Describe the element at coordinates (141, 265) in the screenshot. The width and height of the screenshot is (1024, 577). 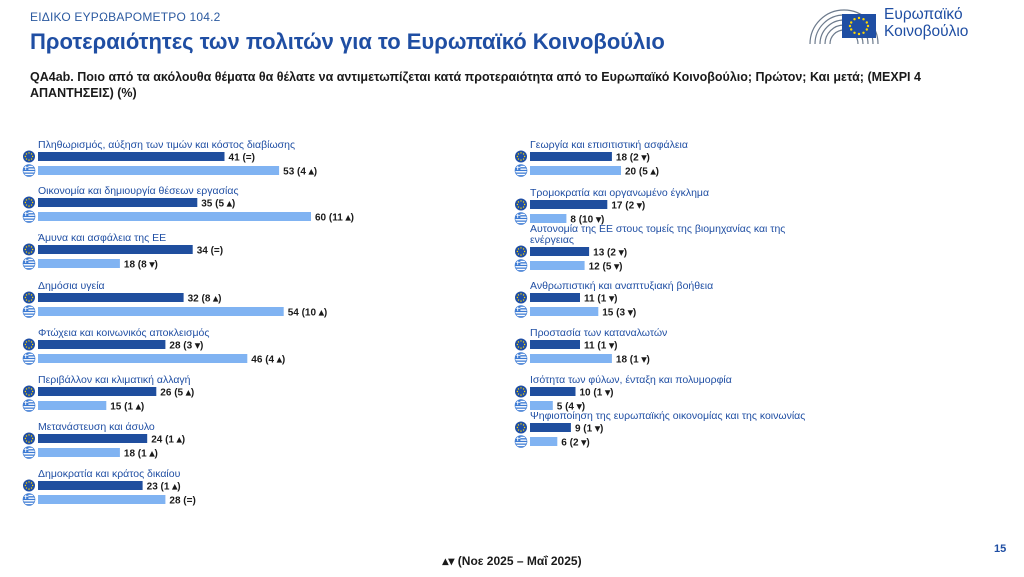
I see `greece-value-label: 18 (8 ▾)` at that location.